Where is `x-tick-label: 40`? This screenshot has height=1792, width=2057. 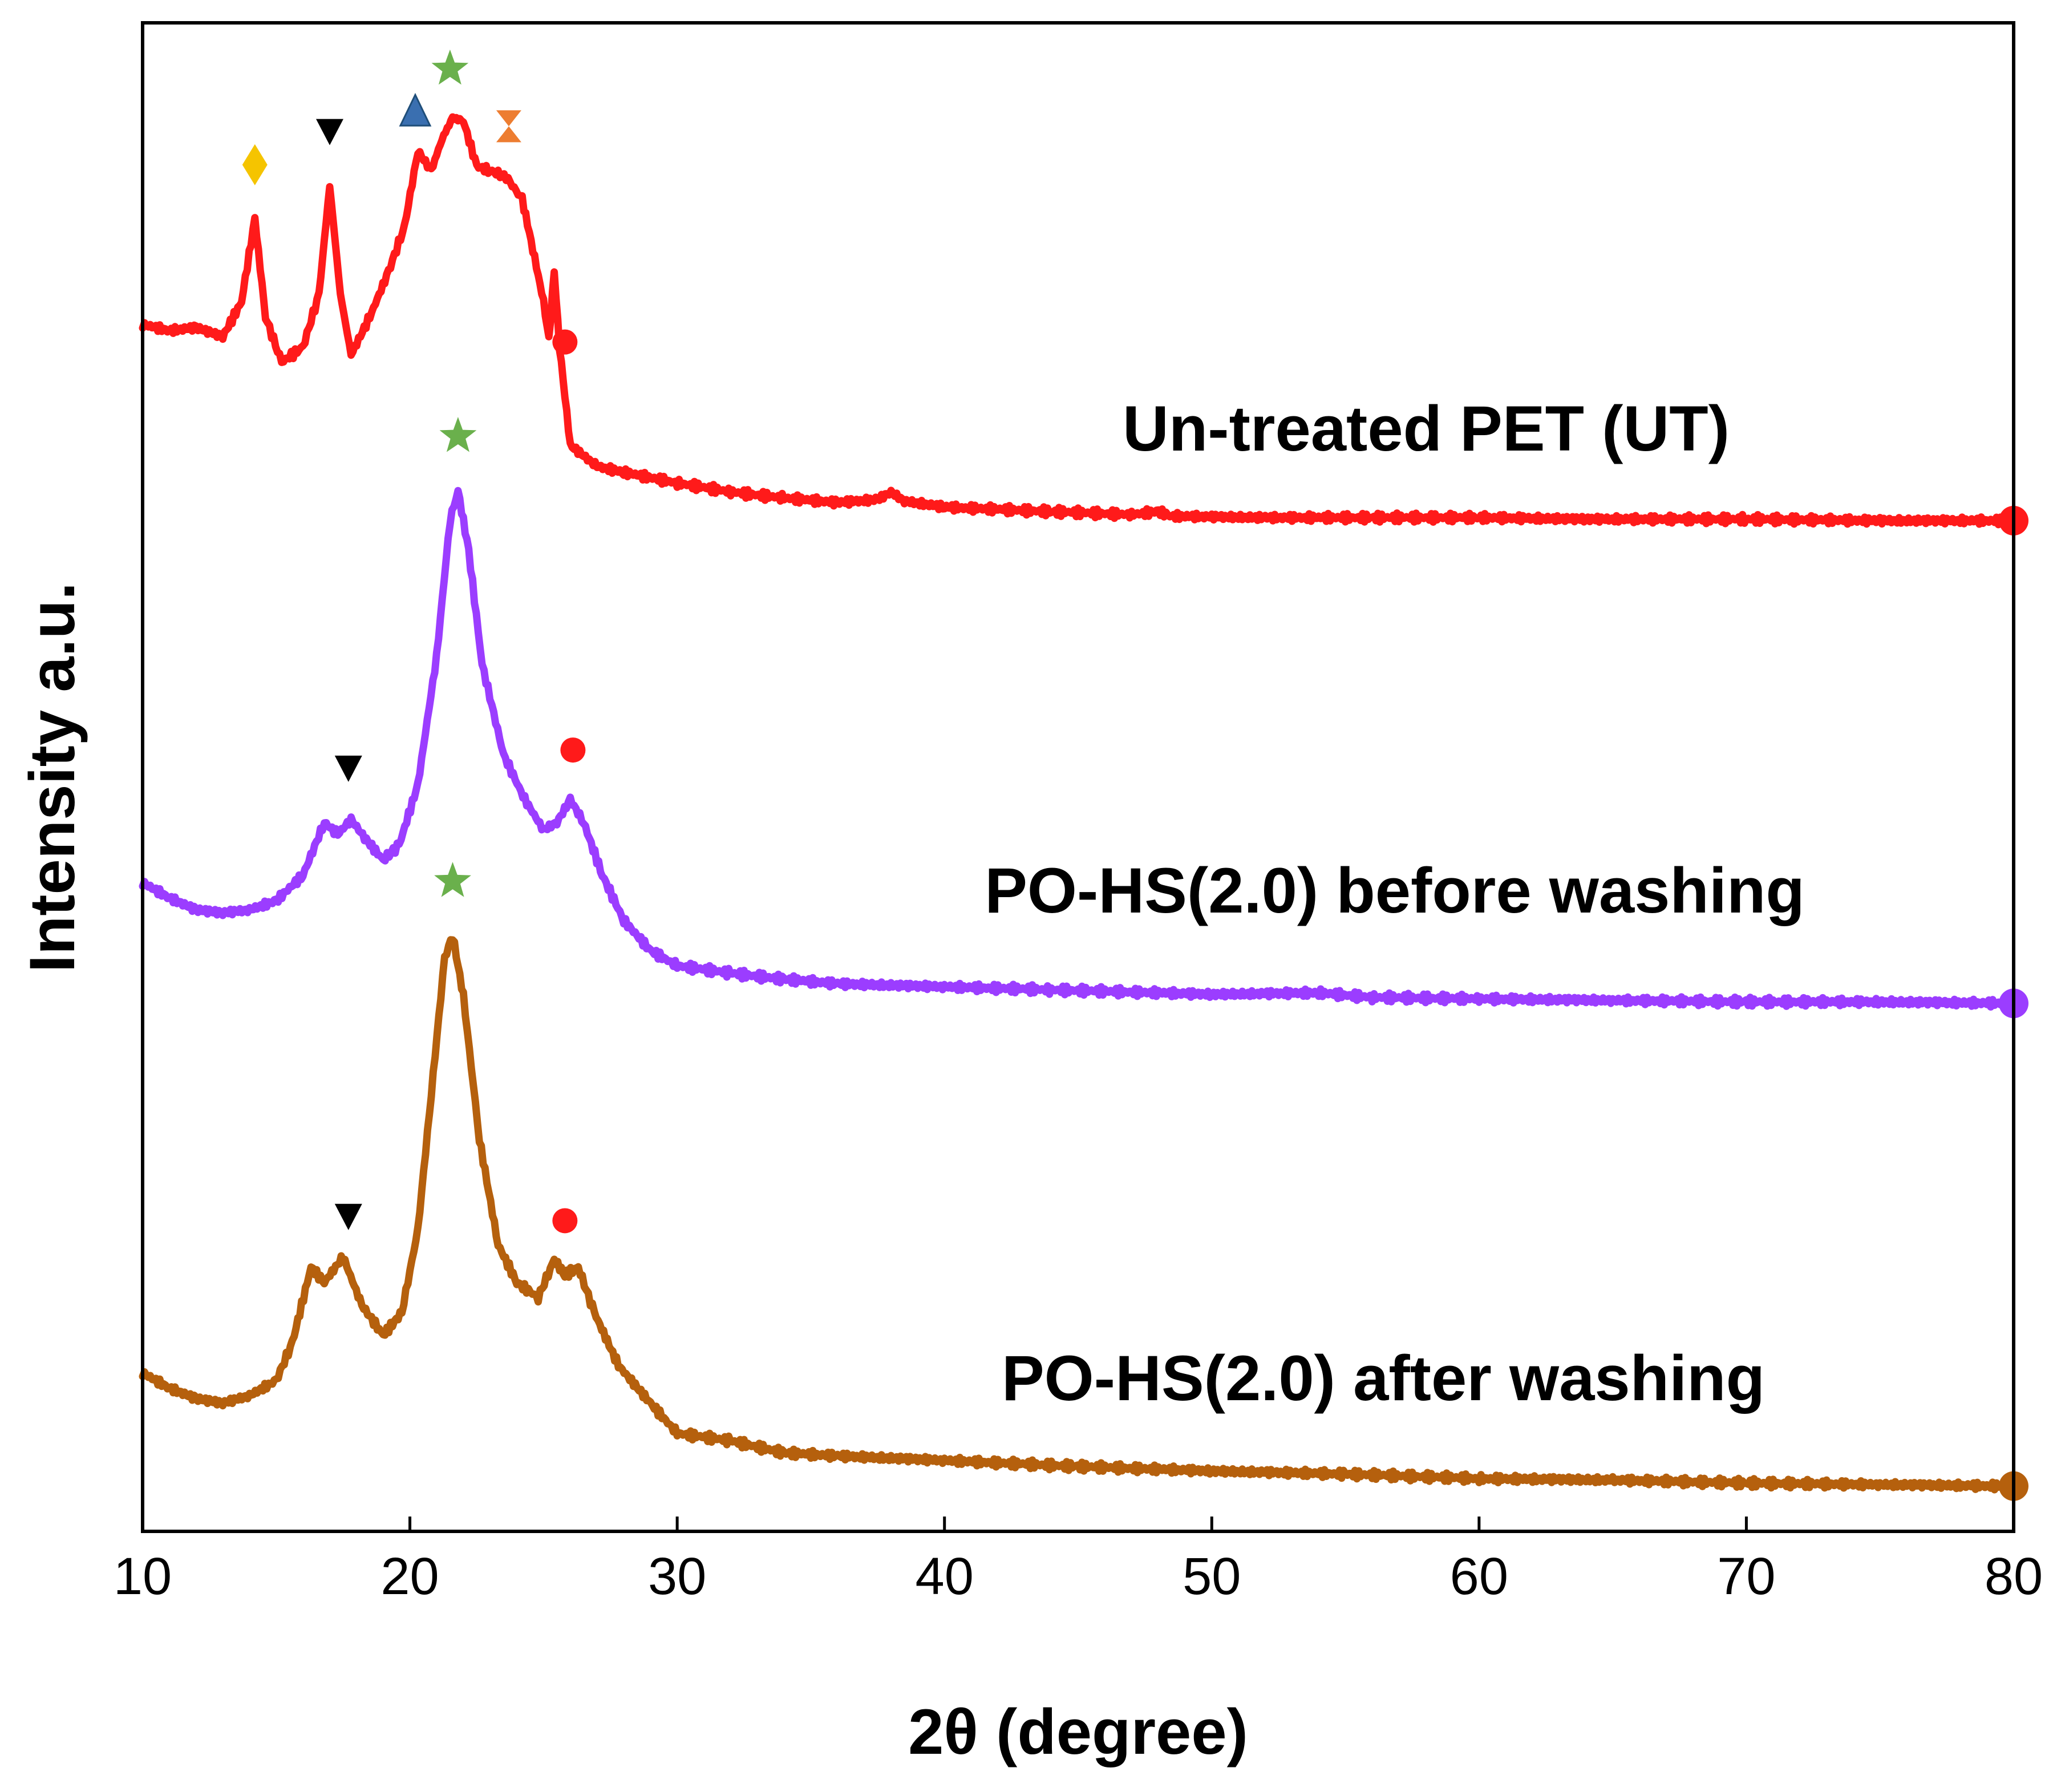
x-tick-label: 40 is located at coordinates (945, 1576).